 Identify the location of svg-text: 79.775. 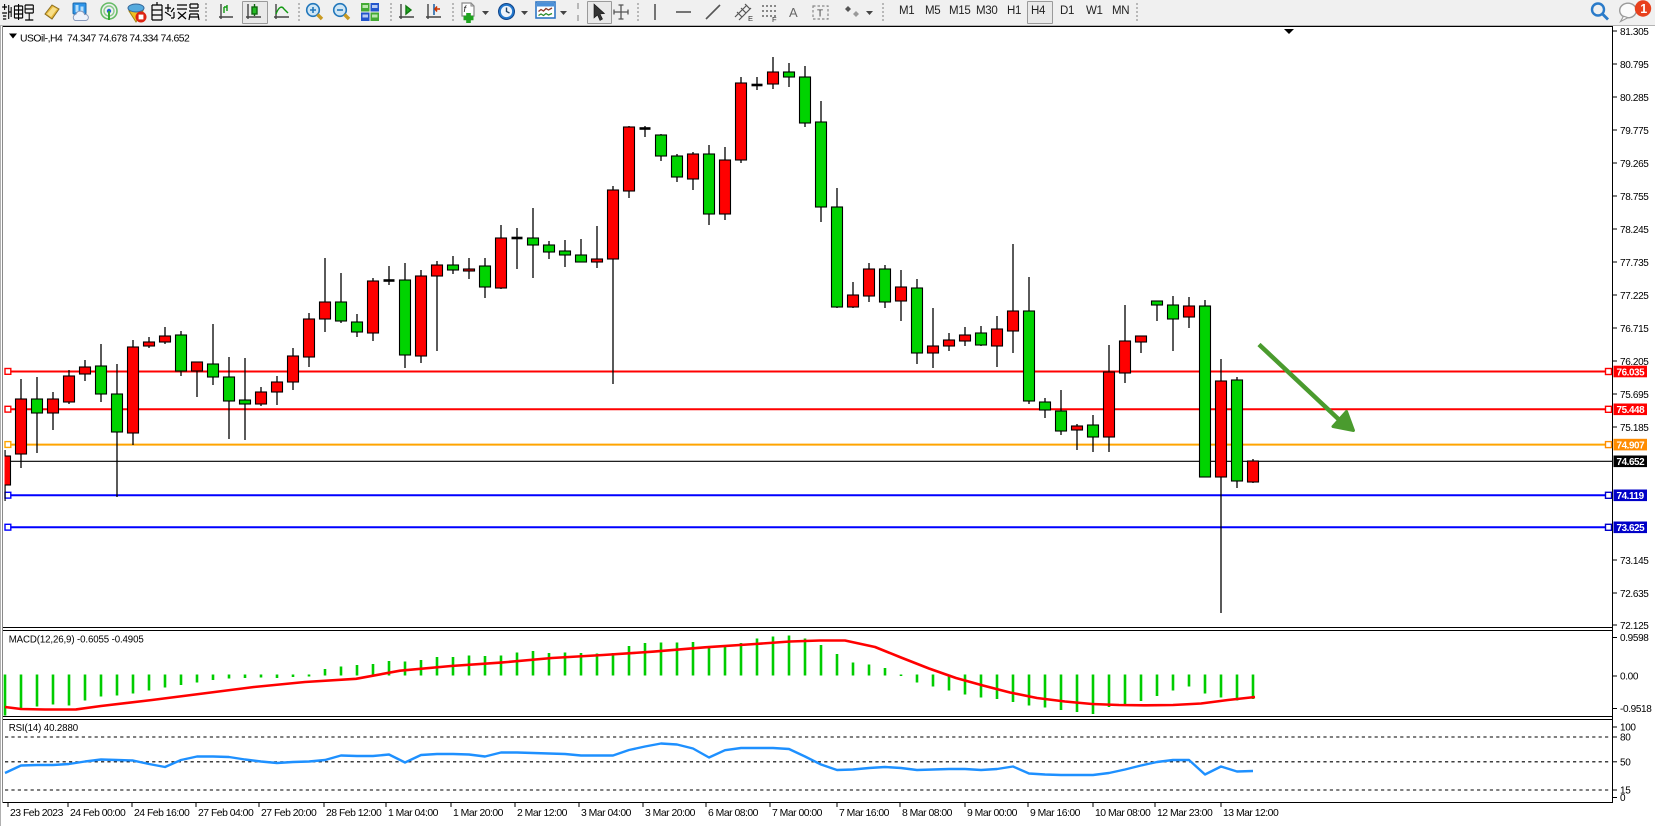
(1634, 131).